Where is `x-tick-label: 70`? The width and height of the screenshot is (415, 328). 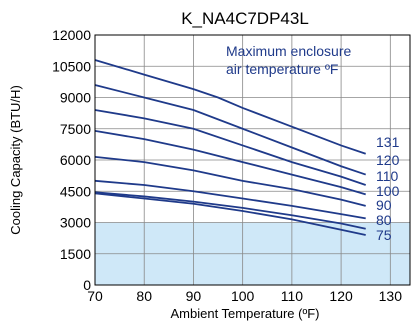 x-tick-label: 70 is located at coordinates (95, 296).